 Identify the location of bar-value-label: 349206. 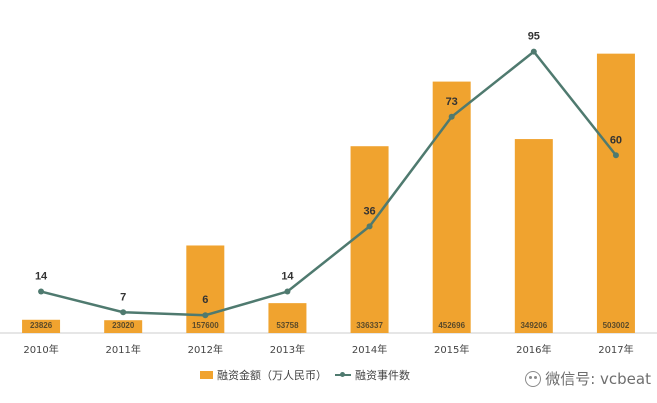
(533, 325).